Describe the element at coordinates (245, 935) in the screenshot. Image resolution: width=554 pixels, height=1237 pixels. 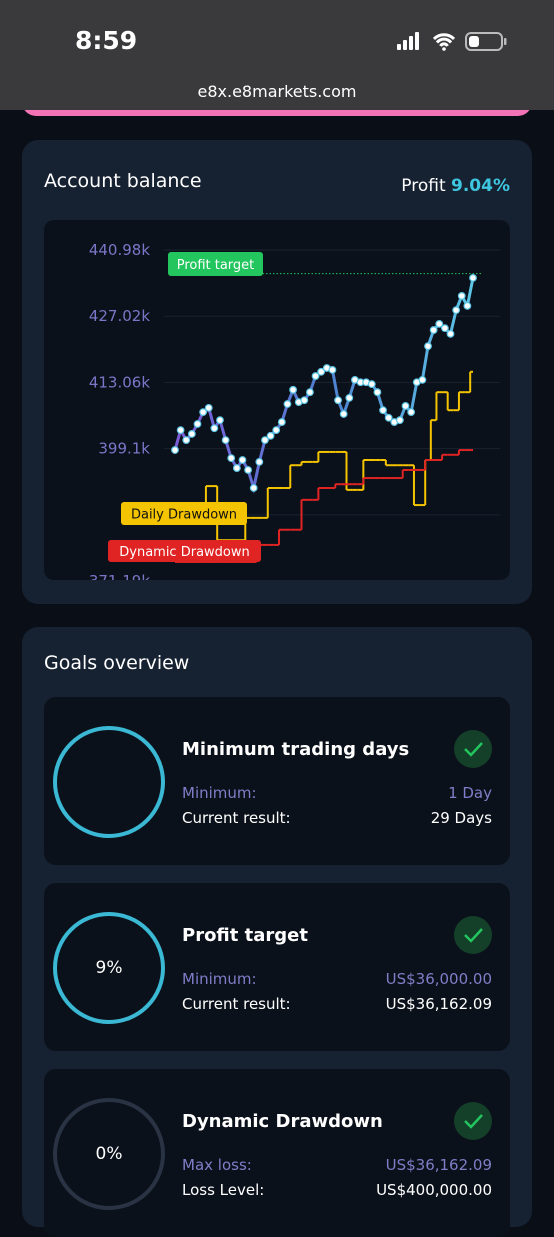
I see `goal-title: Profit target` at that location.